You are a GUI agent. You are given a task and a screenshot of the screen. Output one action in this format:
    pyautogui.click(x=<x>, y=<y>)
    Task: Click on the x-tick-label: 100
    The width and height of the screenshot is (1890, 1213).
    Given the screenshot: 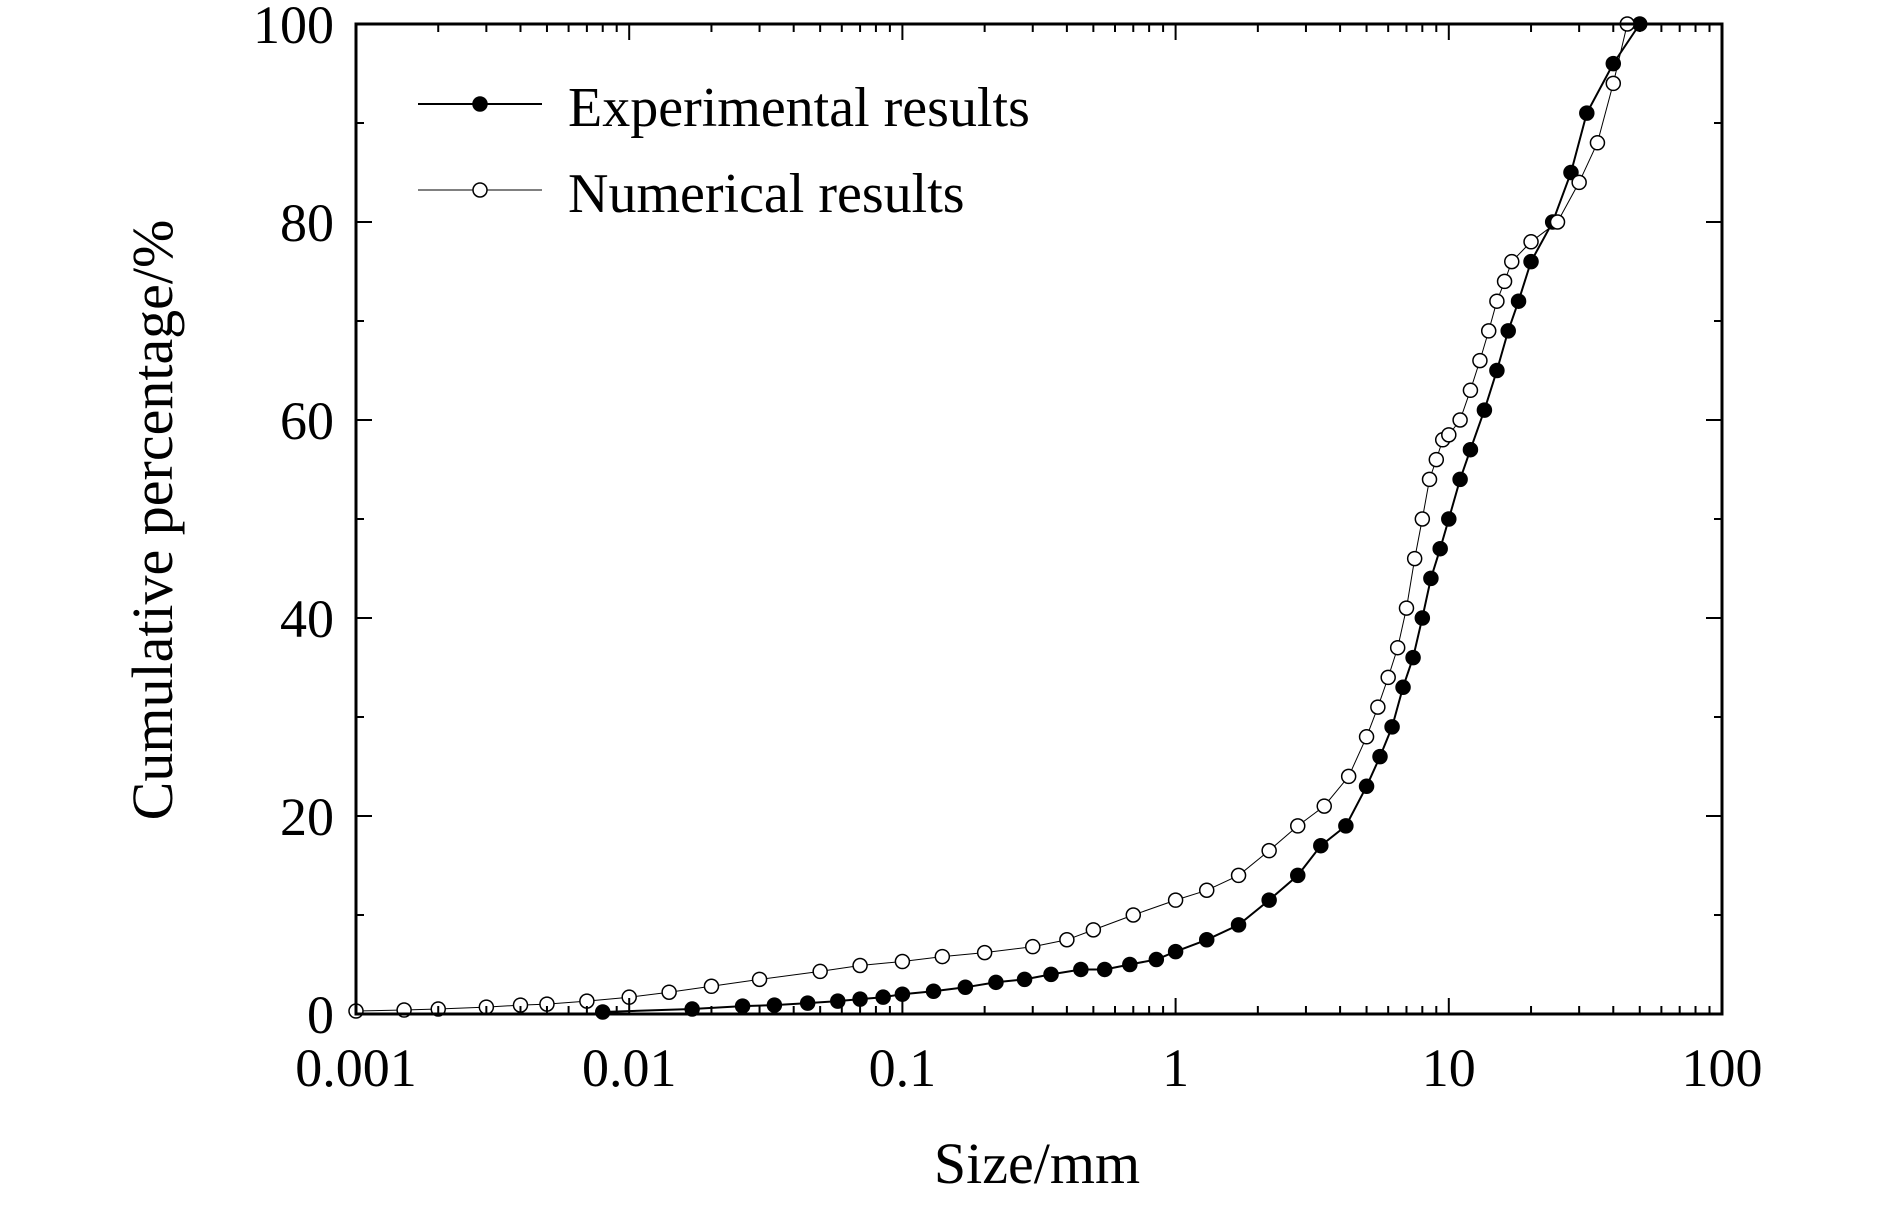 What is the action you would take?
    pyautogui.click(x=1722, y=1068)
    